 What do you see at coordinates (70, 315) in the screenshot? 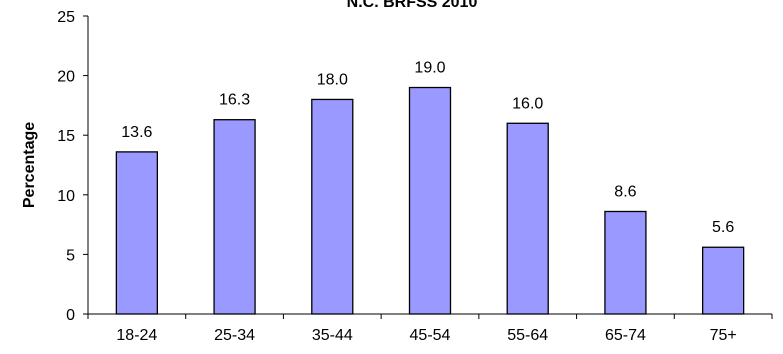
I see `y-tick-label-0: 0` at bounding box center [70, 315].